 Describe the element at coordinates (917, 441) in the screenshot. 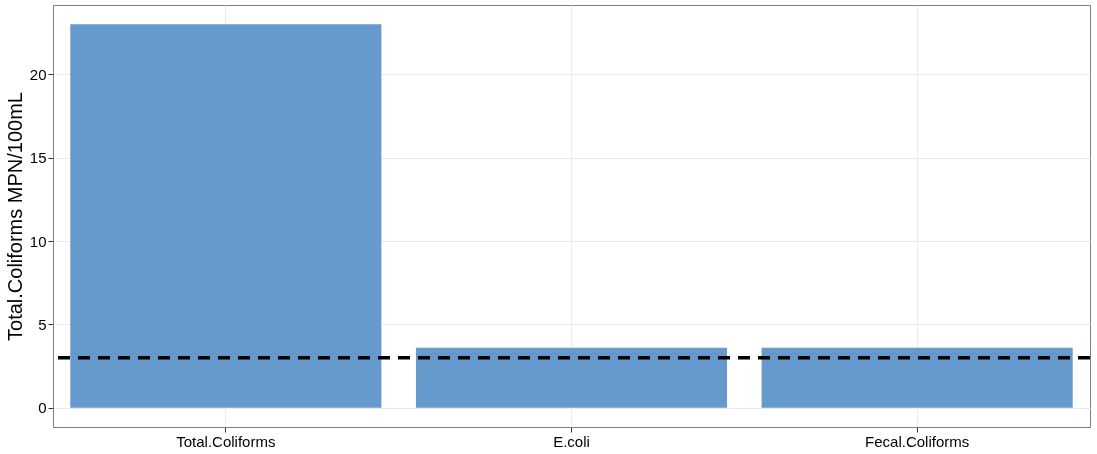

I see `x-tick-label: Fecal.Coliforms` at that location.